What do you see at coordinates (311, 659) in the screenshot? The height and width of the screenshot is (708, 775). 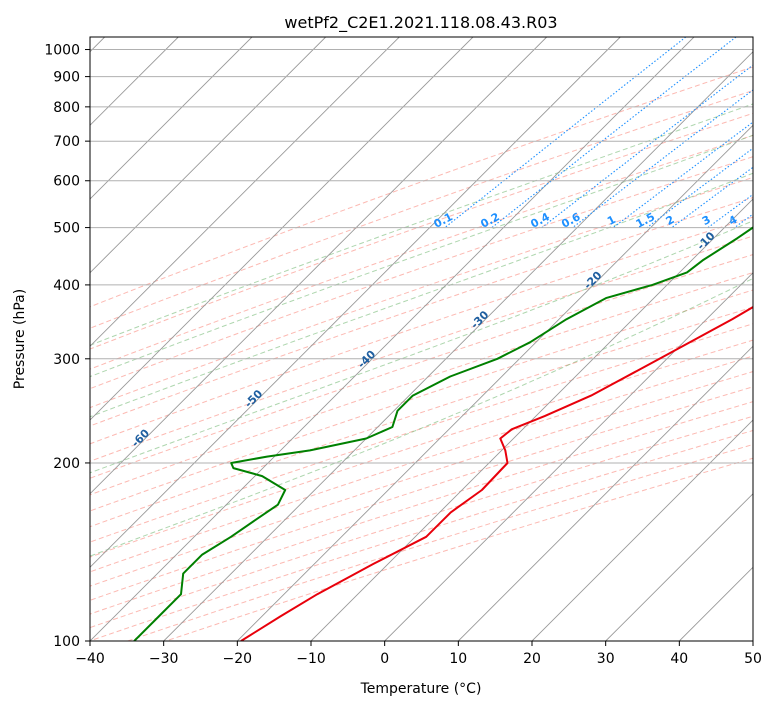 I see `x-tick-label: −10` at bounding box center [311, 659].